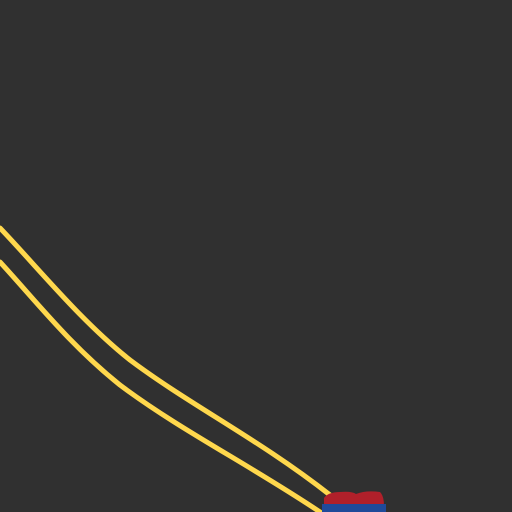  What do you see at coordinates (354, 508) in the screenshot?
I see `shield-bottom` at bounding box center [354, 508].